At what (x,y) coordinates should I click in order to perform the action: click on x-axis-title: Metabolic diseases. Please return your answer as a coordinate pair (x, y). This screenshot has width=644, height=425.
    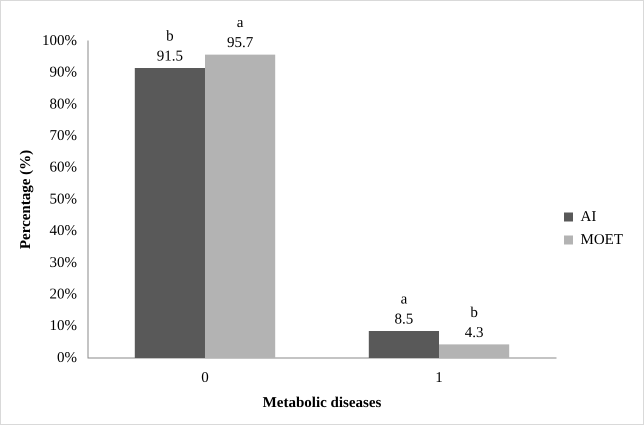
    Looking at the image, I should click on (322, 402).